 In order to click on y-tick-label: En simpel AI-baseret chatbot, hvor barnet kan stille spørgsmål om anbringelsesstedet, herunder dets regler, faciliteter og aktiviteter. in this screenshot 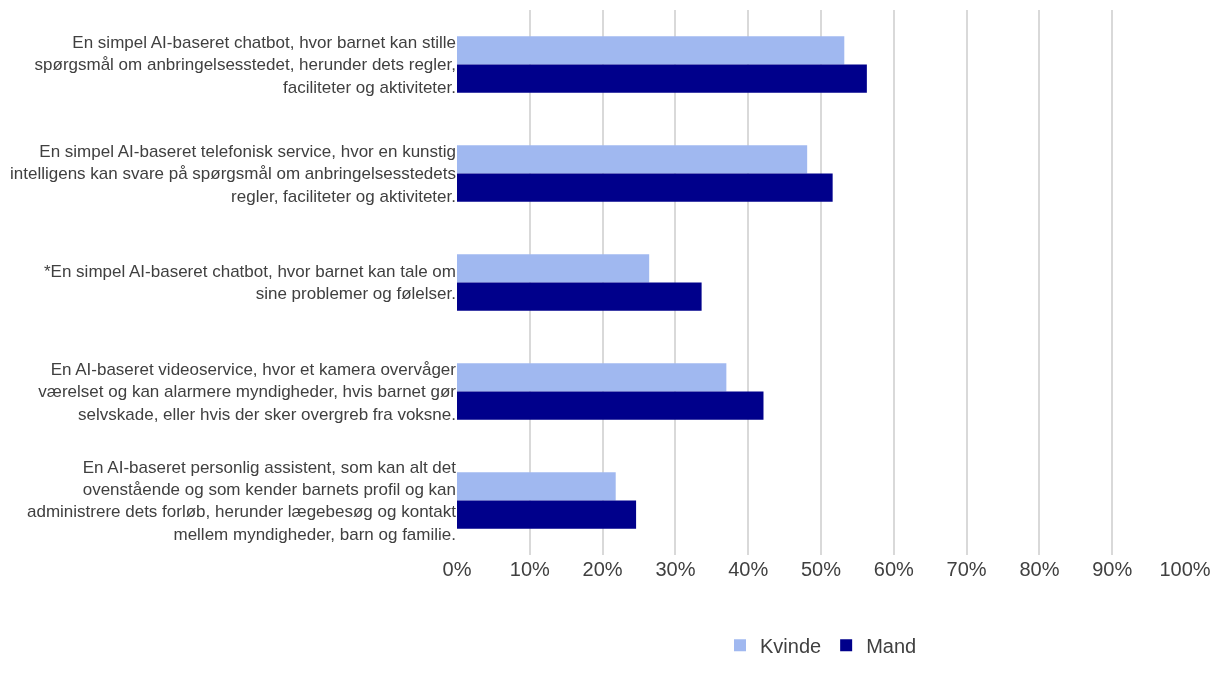, I will do `click(245, 65)`.